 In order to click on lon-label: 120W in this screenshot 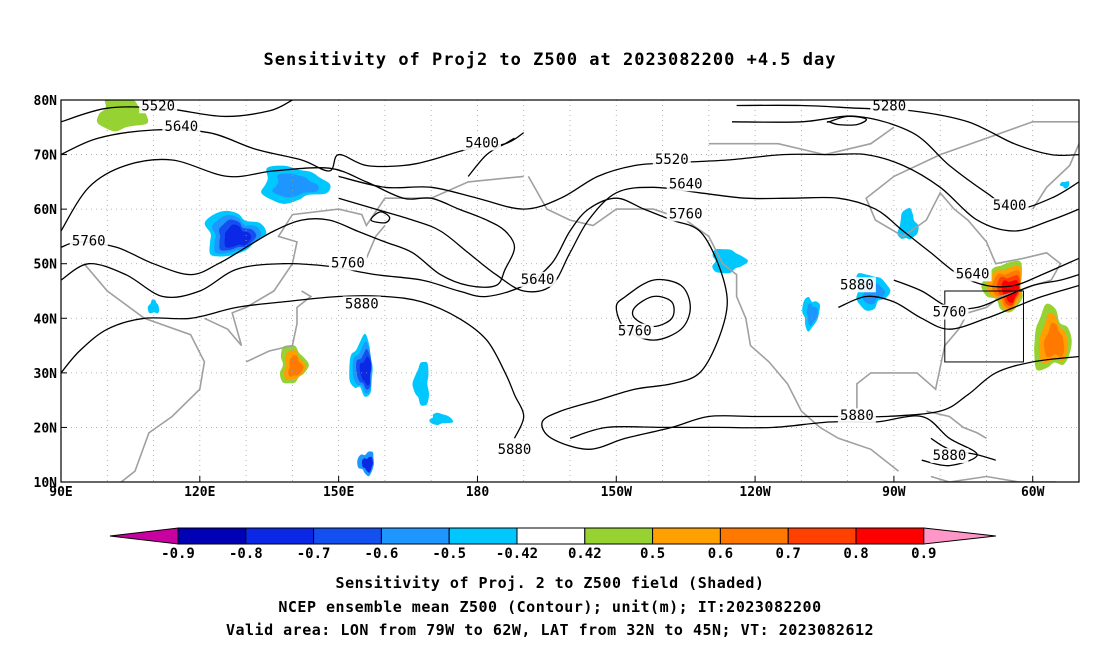, I will do `click(754, 492)`.